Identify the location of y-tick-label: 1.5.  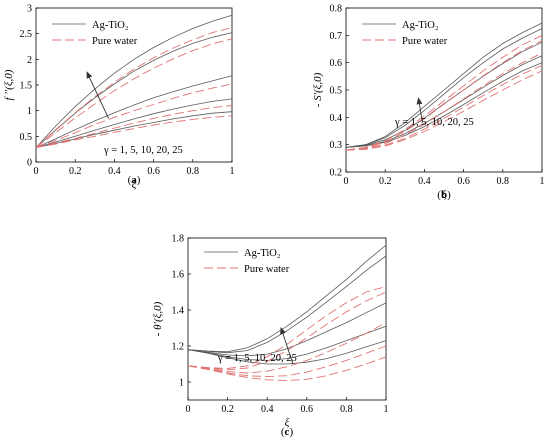
(26, 86).